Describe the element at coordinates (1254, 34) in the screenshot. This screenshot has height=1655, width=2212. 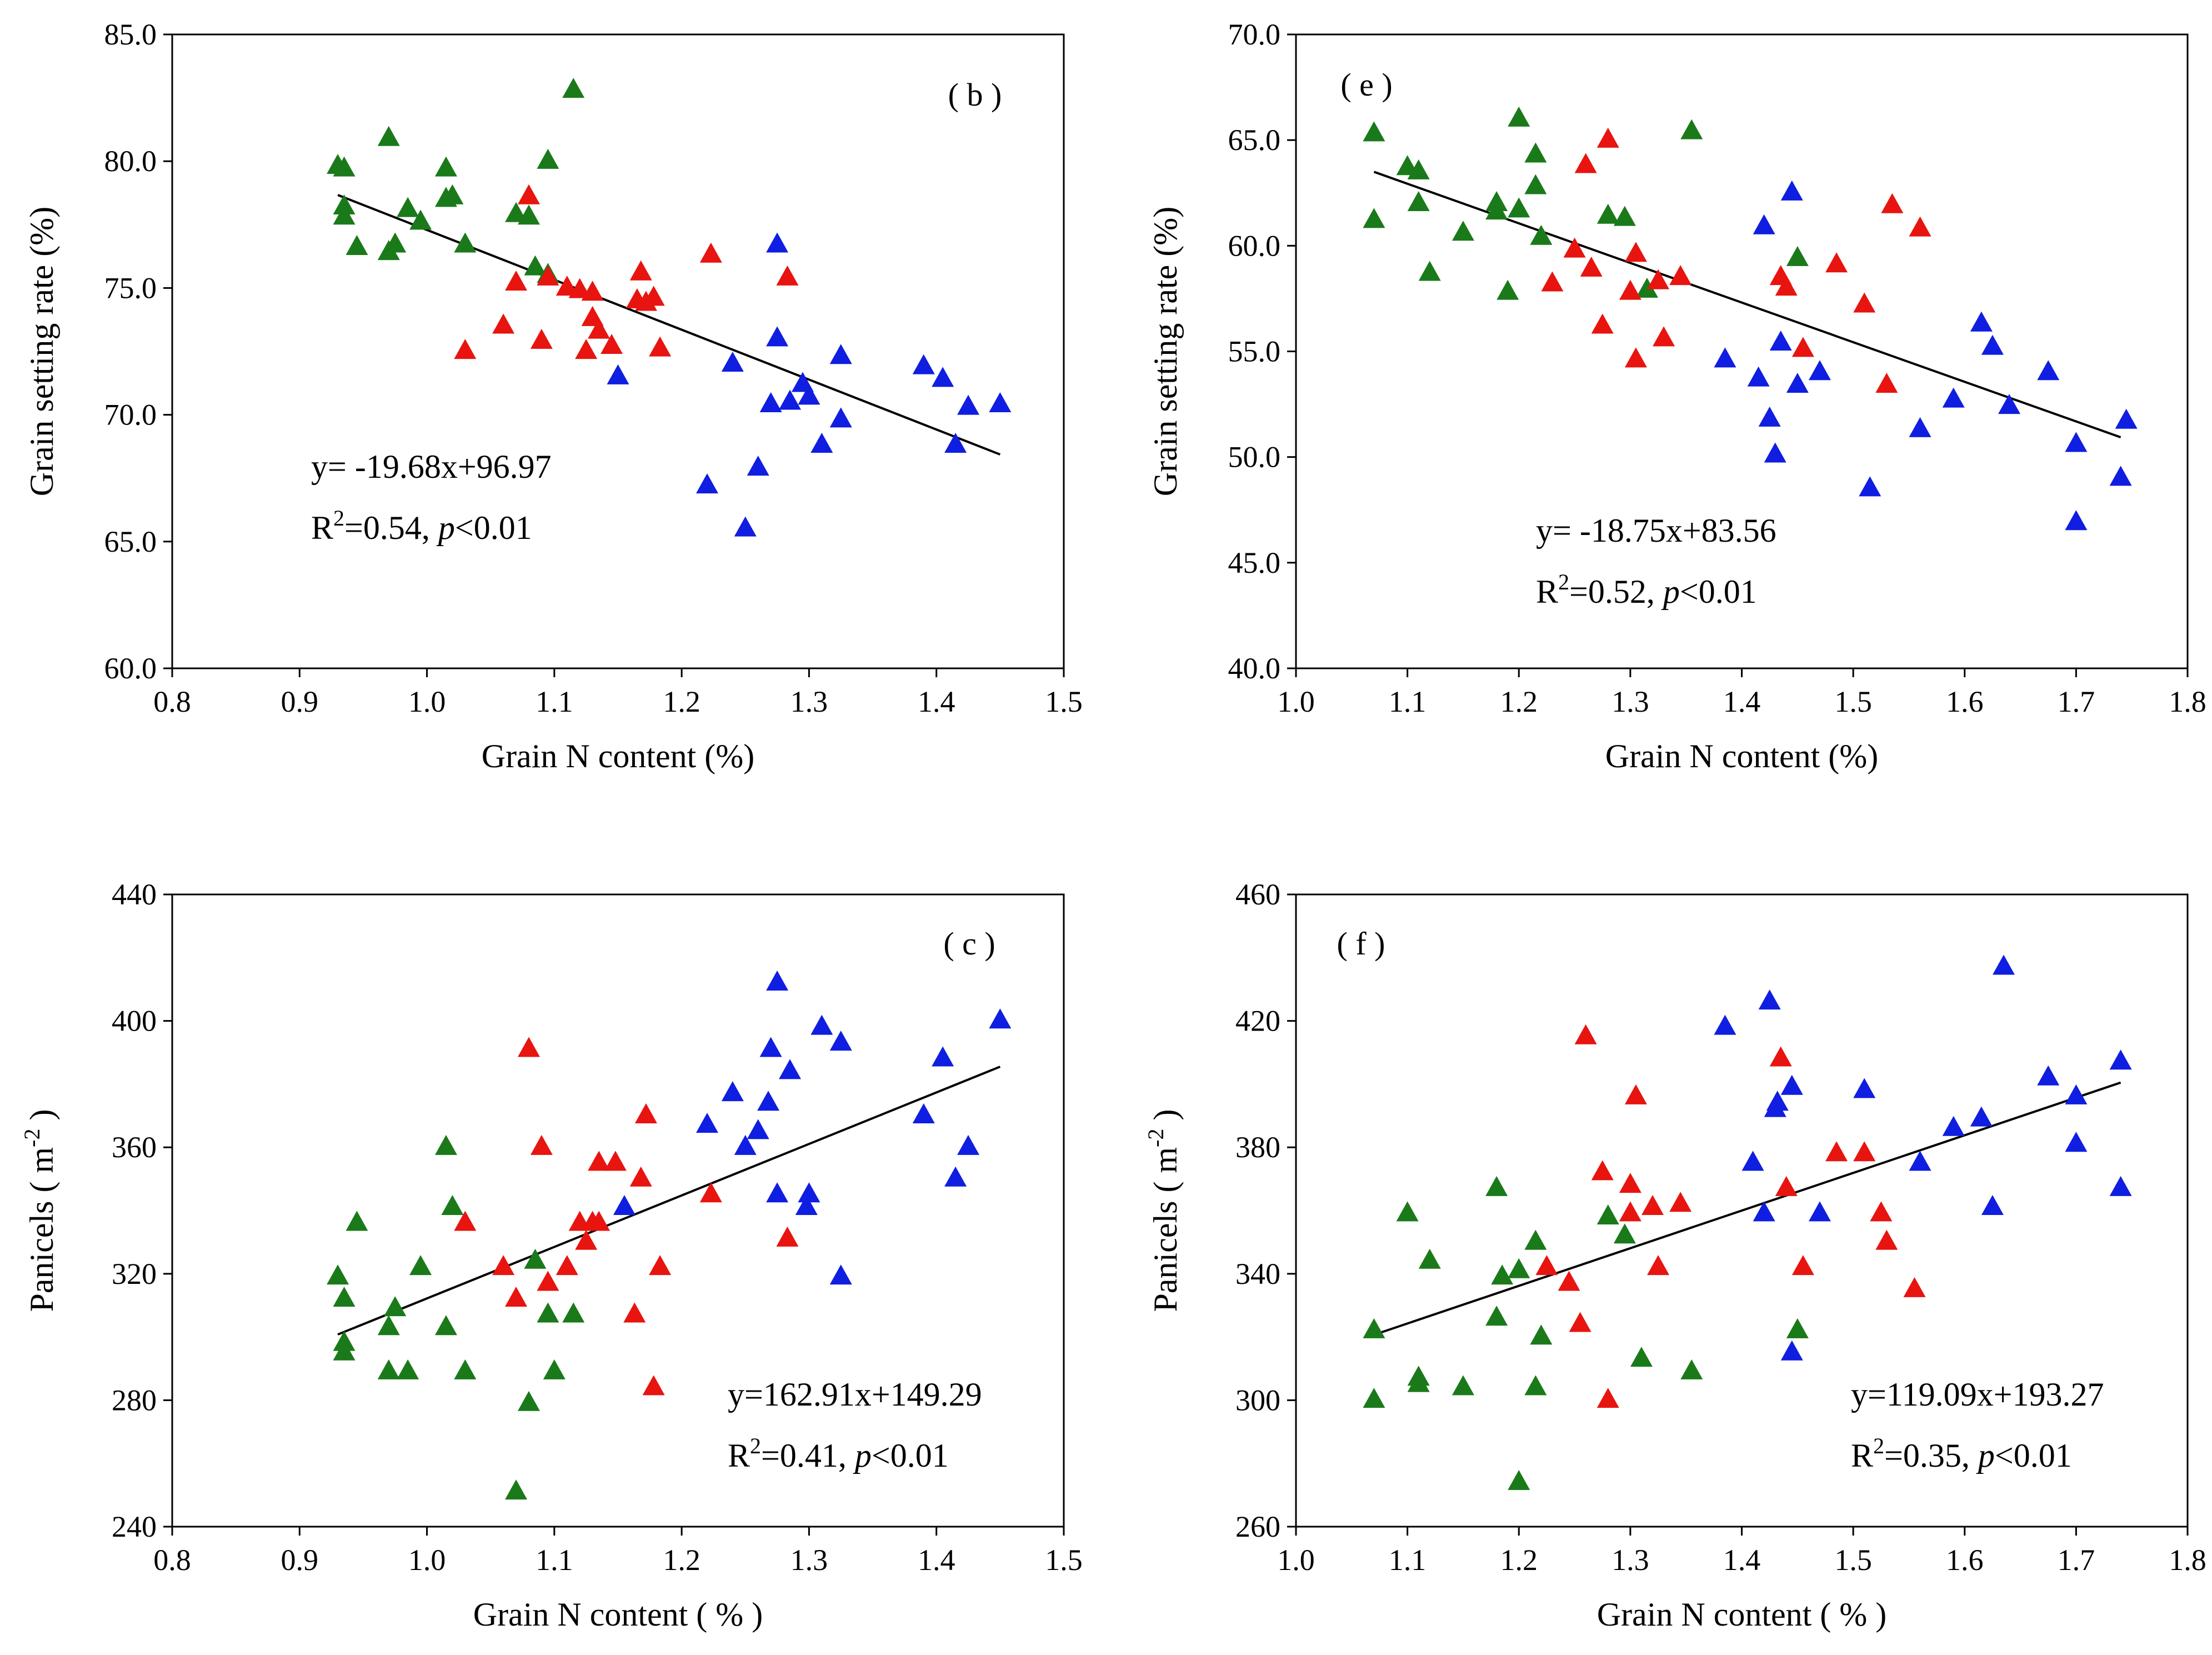
I see `y-tick-label: 70.0` at that location.